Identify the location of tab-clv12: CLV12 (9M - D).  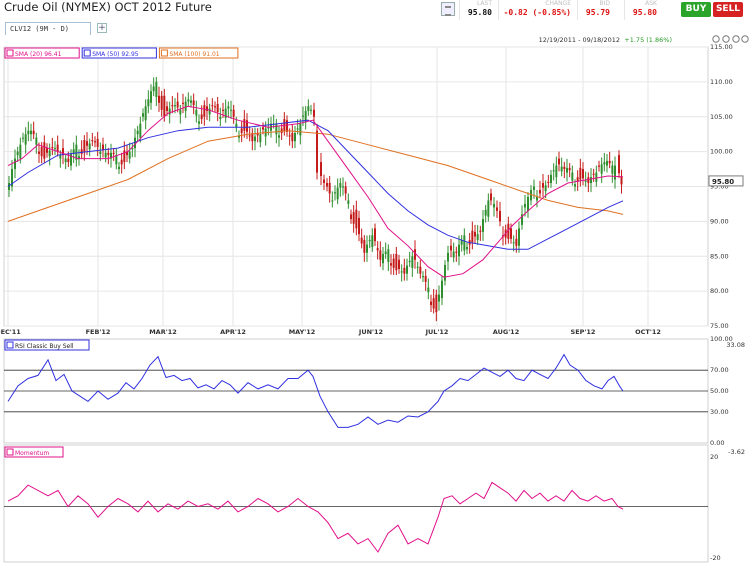
(48, 28).